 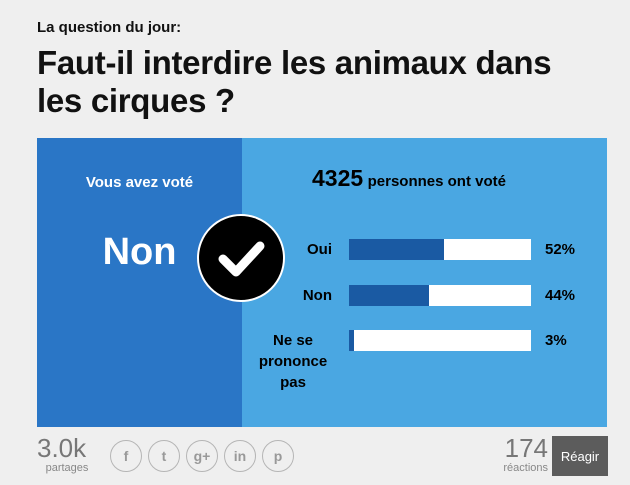 What do you see at coordinates (338, 178) in the screenshot?
I see `total-votes-count: 4325` at bounding box center [338, 178].